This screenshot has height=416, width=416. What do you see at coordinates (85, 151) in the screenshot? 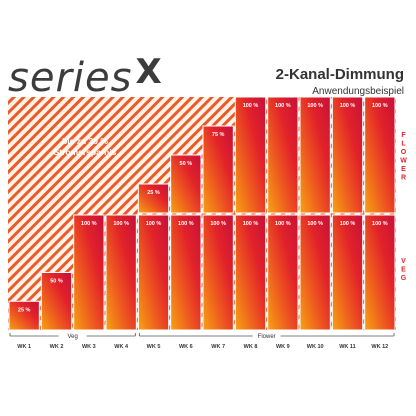
I see `savings-line-2: Stromersparnis` at bounding box center [85, 151].